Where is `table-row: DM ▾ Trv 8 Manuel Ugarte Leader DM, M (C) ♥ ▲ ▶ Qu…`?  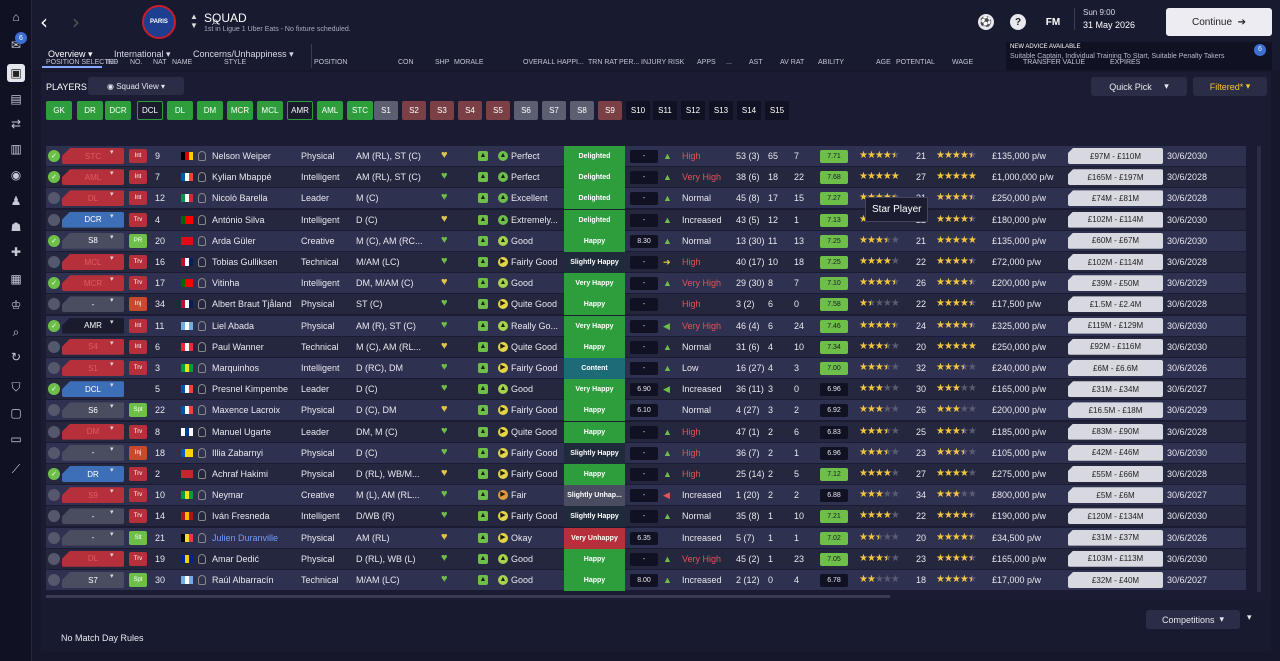
table-row: DM ▾ Trv 8 Manuel Ugarte Leader DM, M (C) ♥ ▲ ▶ Qu… is located at coordinates (646, 432).